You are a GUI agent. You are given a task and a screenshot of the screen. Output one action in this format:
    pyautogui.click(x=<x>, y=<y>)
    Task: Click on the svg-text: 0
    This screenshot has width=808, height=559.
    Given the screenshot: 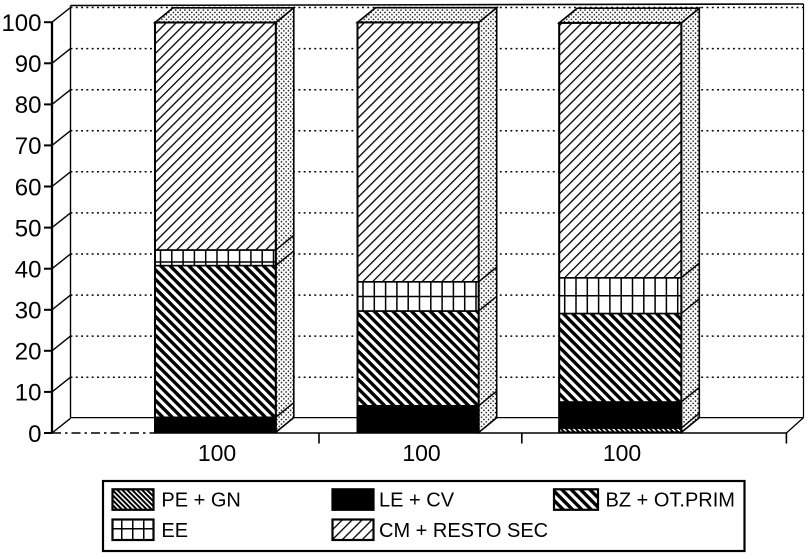 What is the action you would take?
    pyautogui.click(x=34, y=434)
    